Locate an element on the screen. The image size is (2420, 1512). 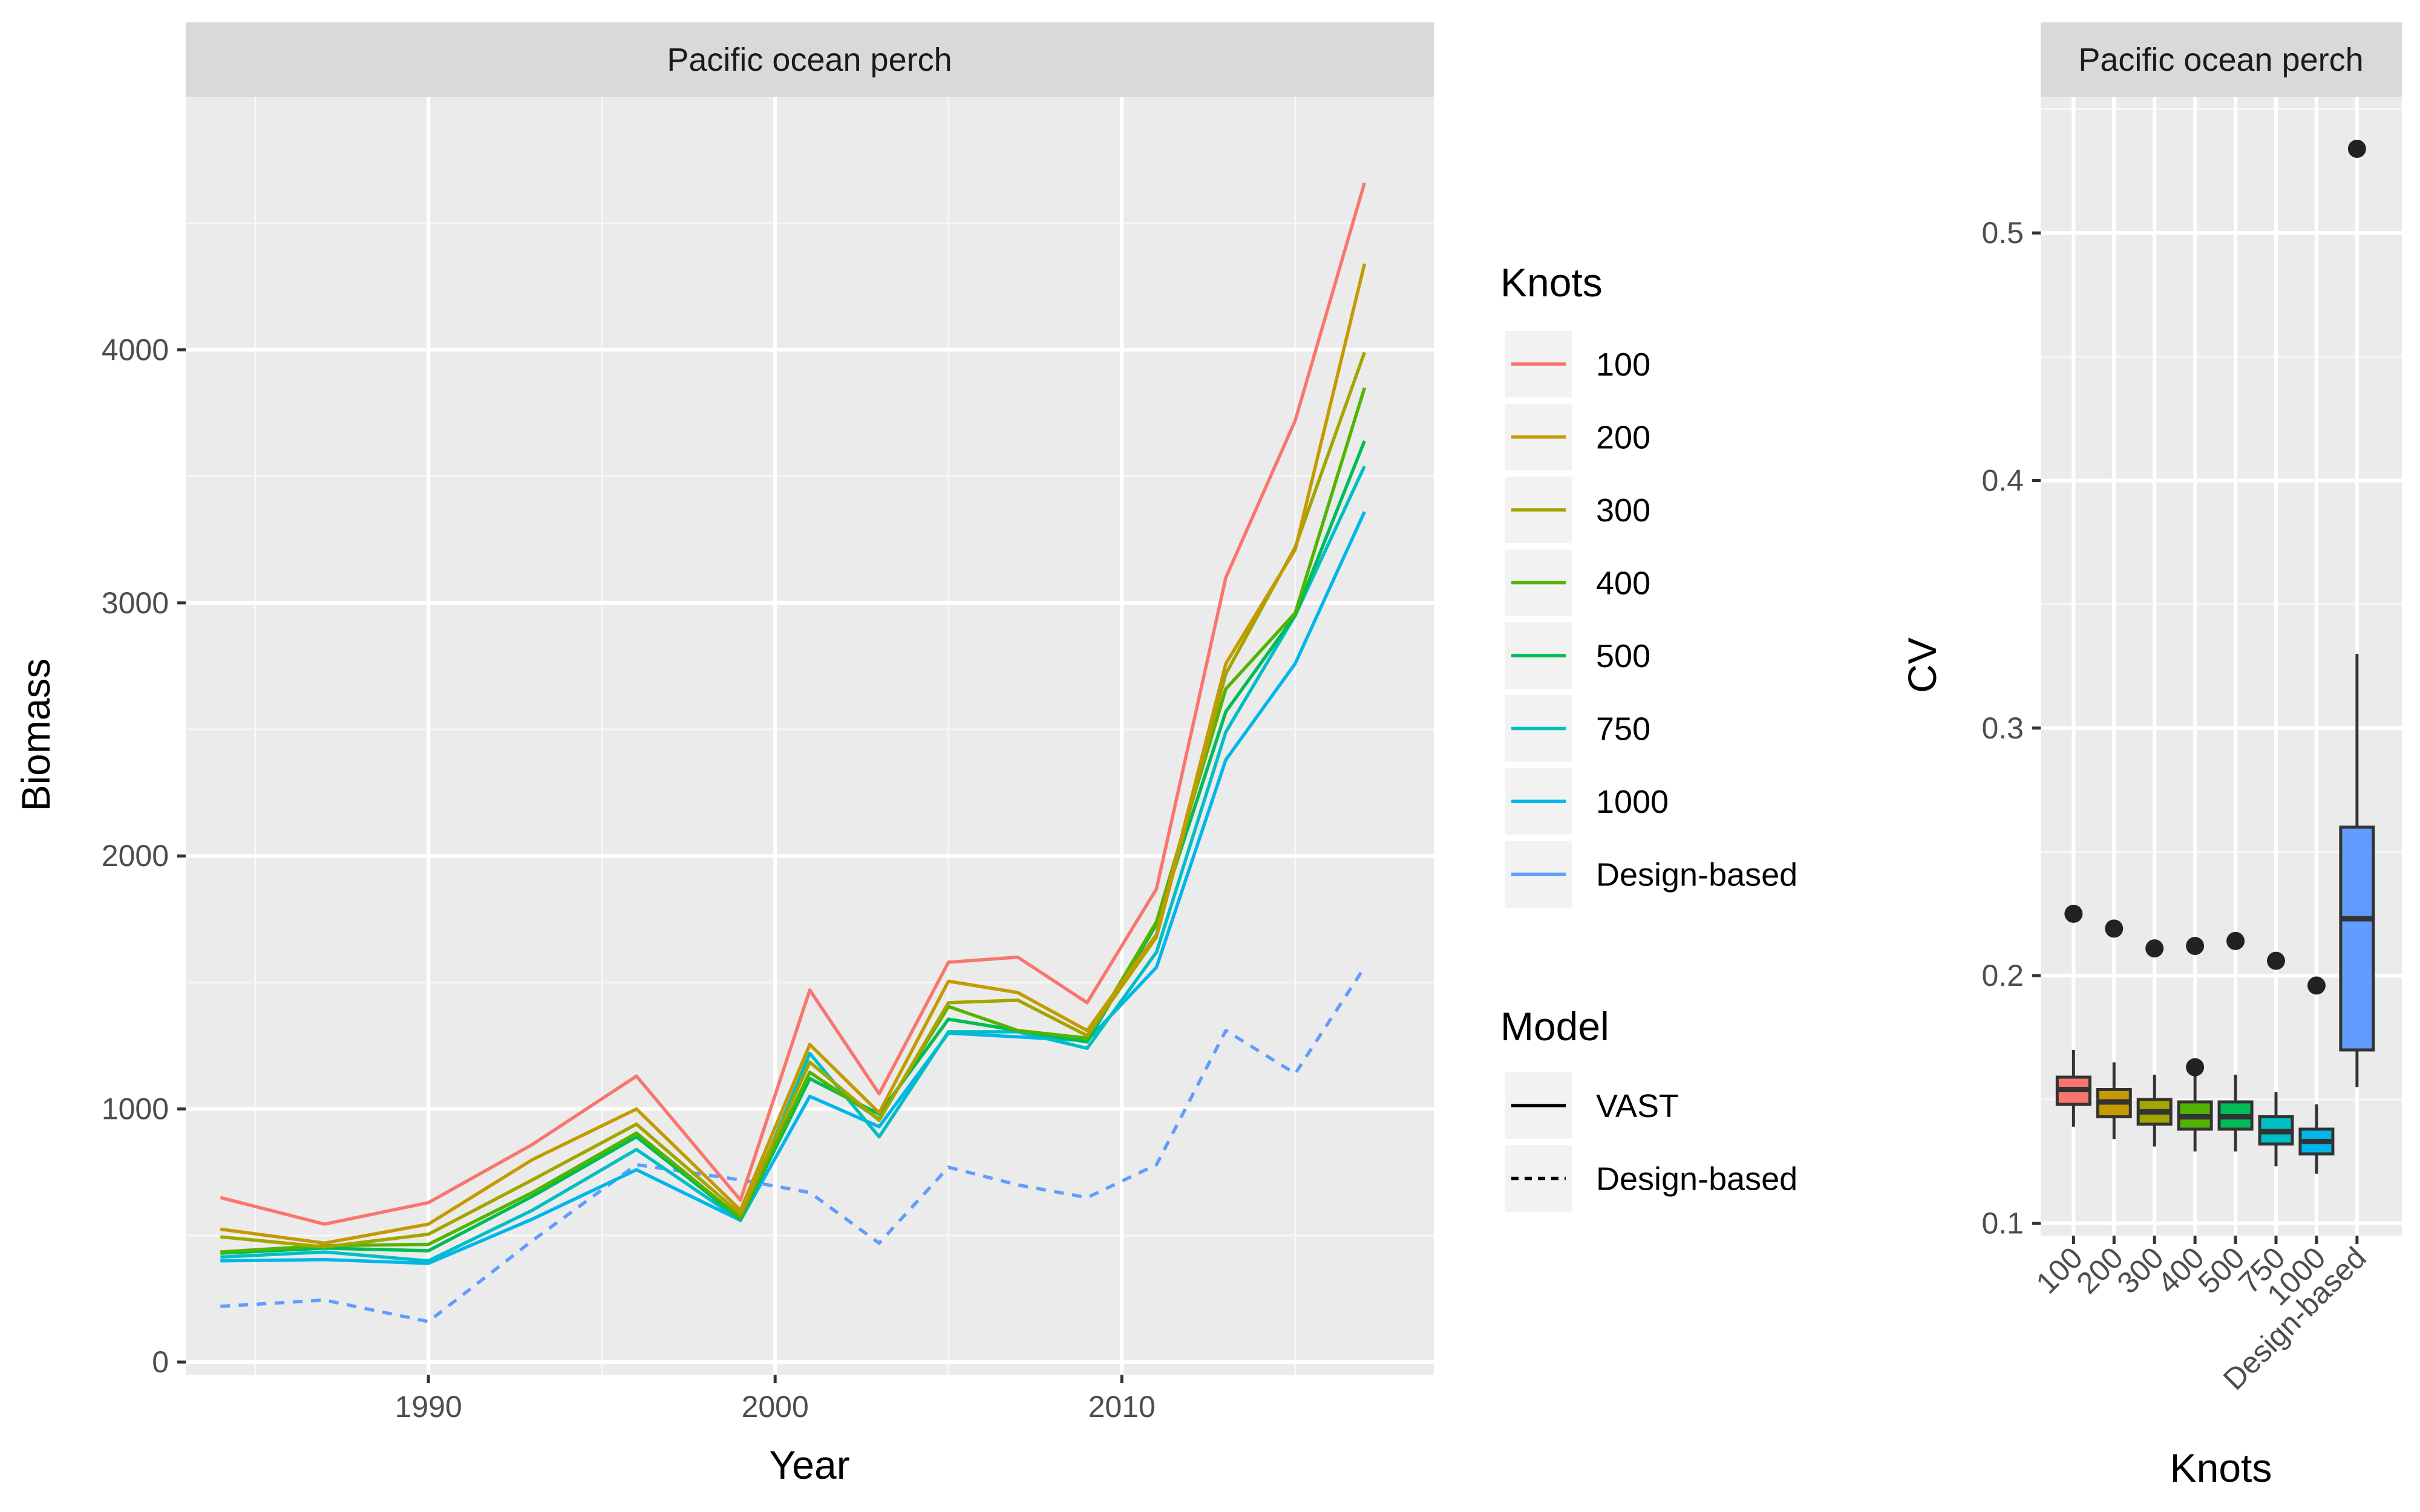
cv-boxes is located at coordinates (2215, 656).